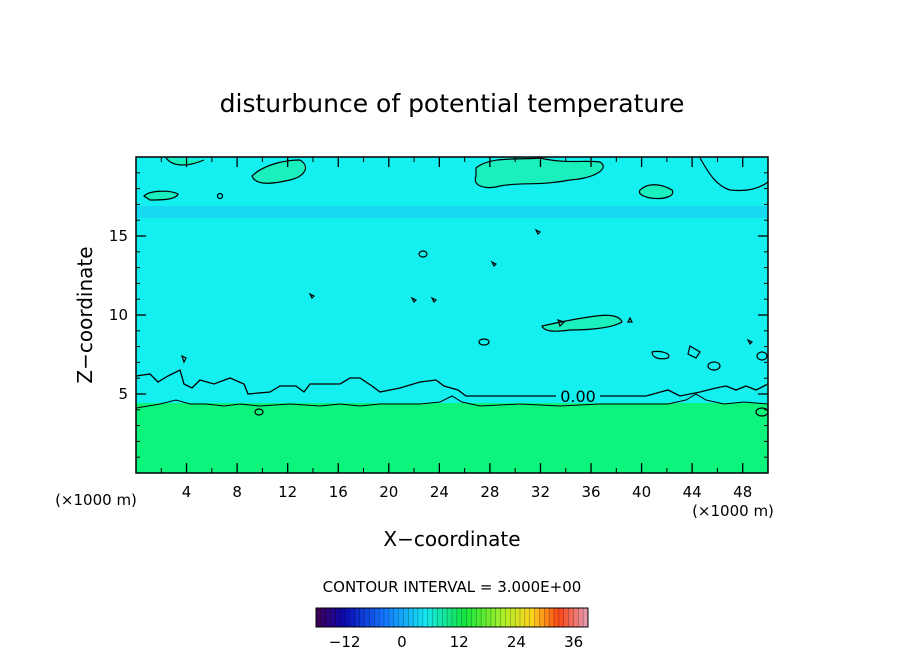  Describe the element at coordinates (118, 236) in the screenshot. I see `y-tick-label: 15` at that location.